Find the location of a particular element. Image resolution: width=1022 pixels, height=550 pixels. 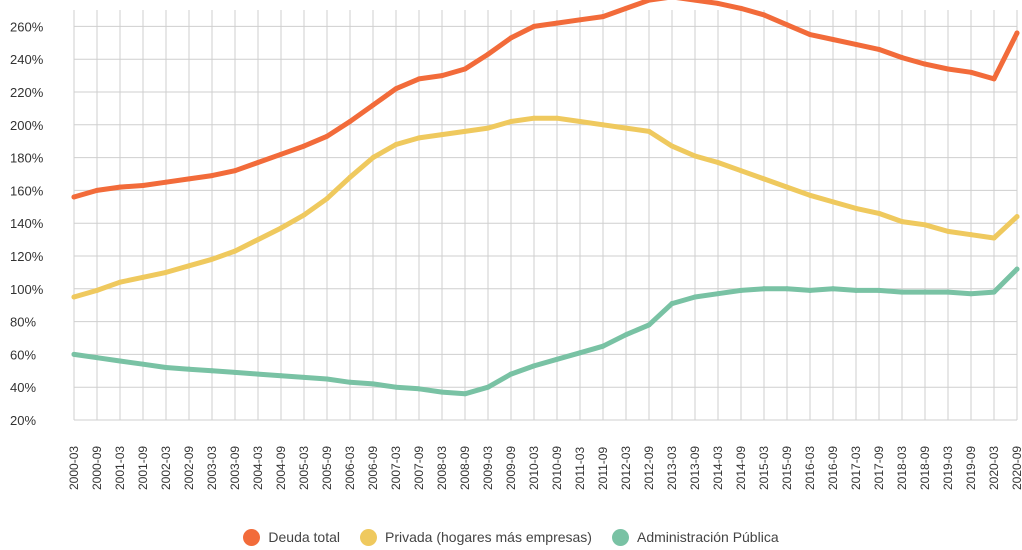

x-tick-label: 2006-03 is located at coordinates (350, 468).